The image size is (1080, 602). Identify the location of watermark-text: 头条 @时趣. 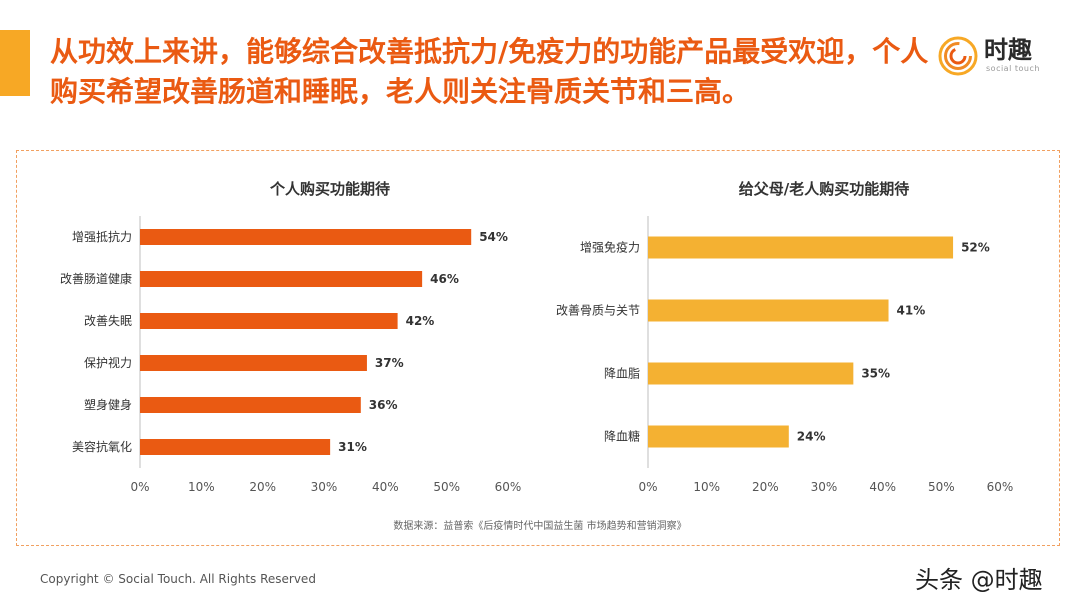
(979, 580).